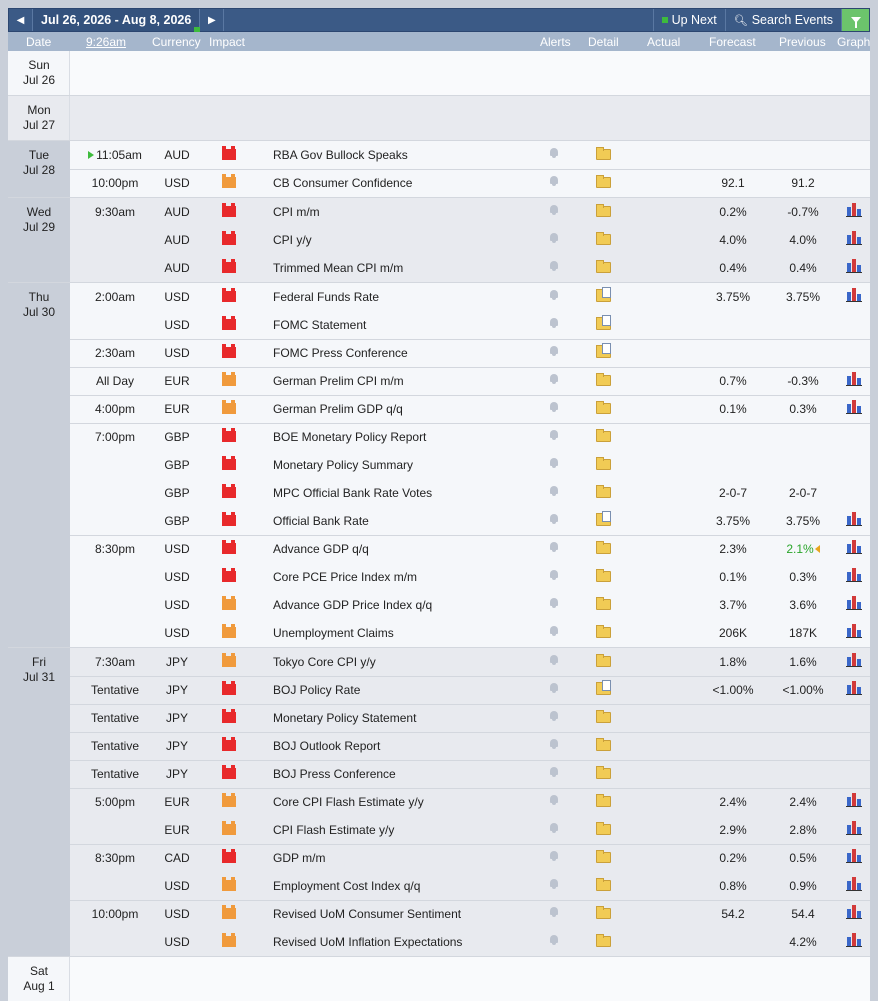 The width and height of the screenshot is (878, 1001). I want to click on event-title: Advance GDP Price Index q/q, so click(353, 605).